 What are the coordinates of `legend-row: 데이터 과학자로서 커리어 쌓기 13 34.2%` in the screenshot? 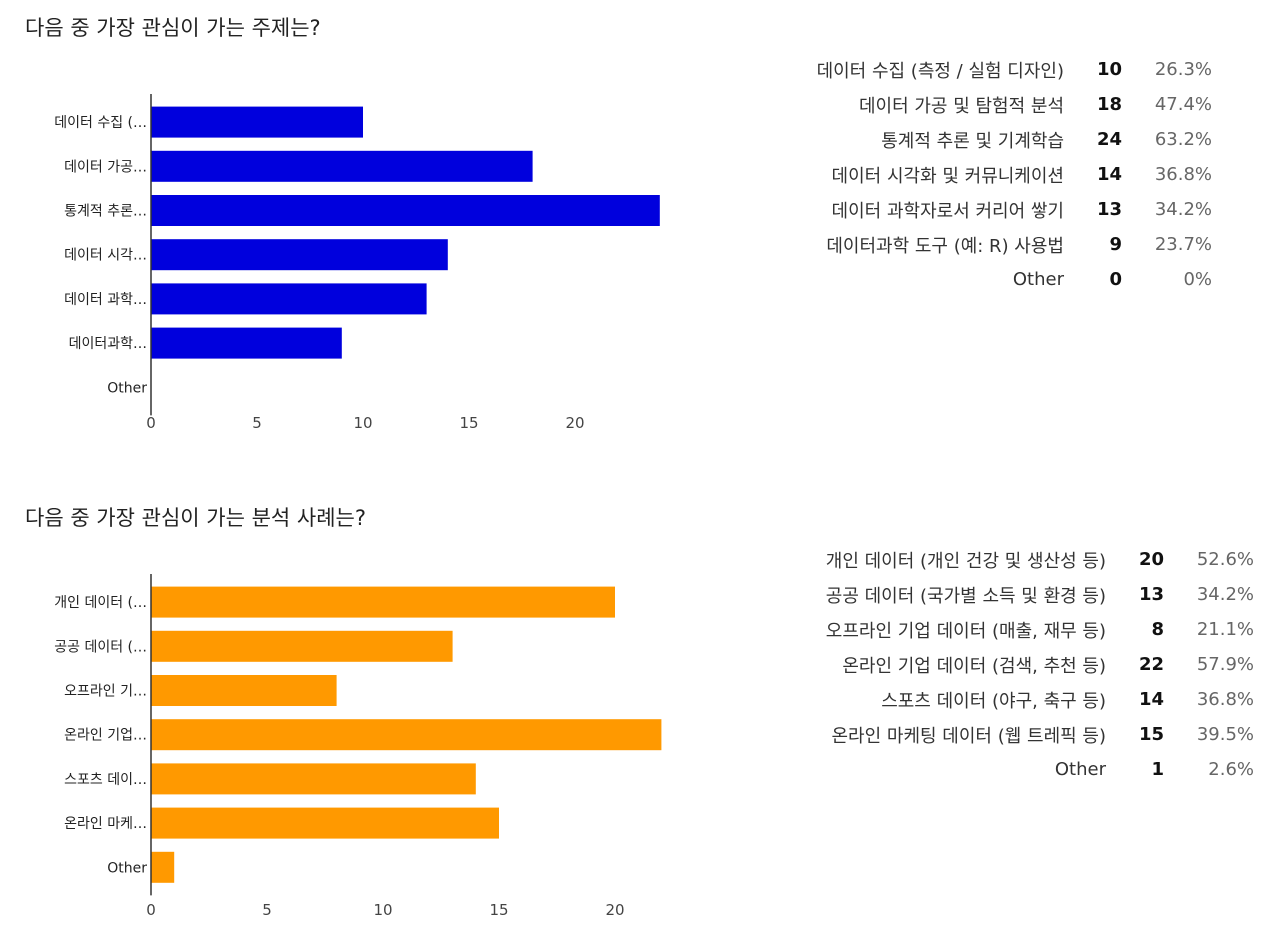 It's located at (1014, 209).